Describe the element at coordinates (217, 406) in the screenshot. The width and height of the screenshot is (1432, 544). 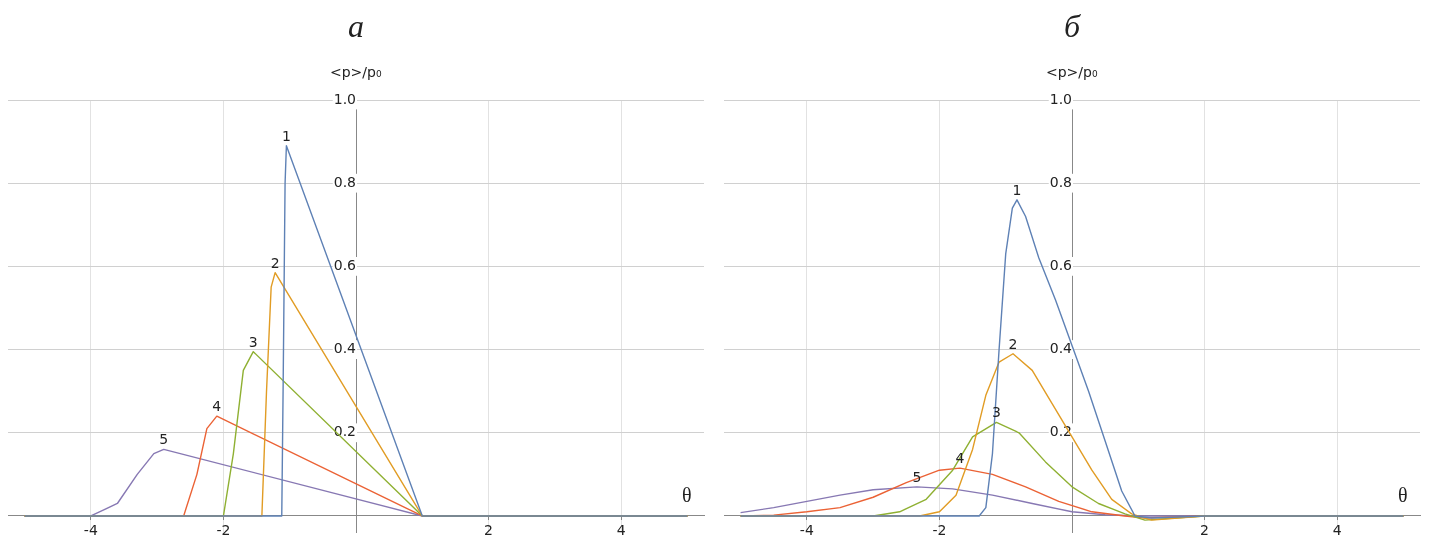
I see `series-label: 4` at that location.